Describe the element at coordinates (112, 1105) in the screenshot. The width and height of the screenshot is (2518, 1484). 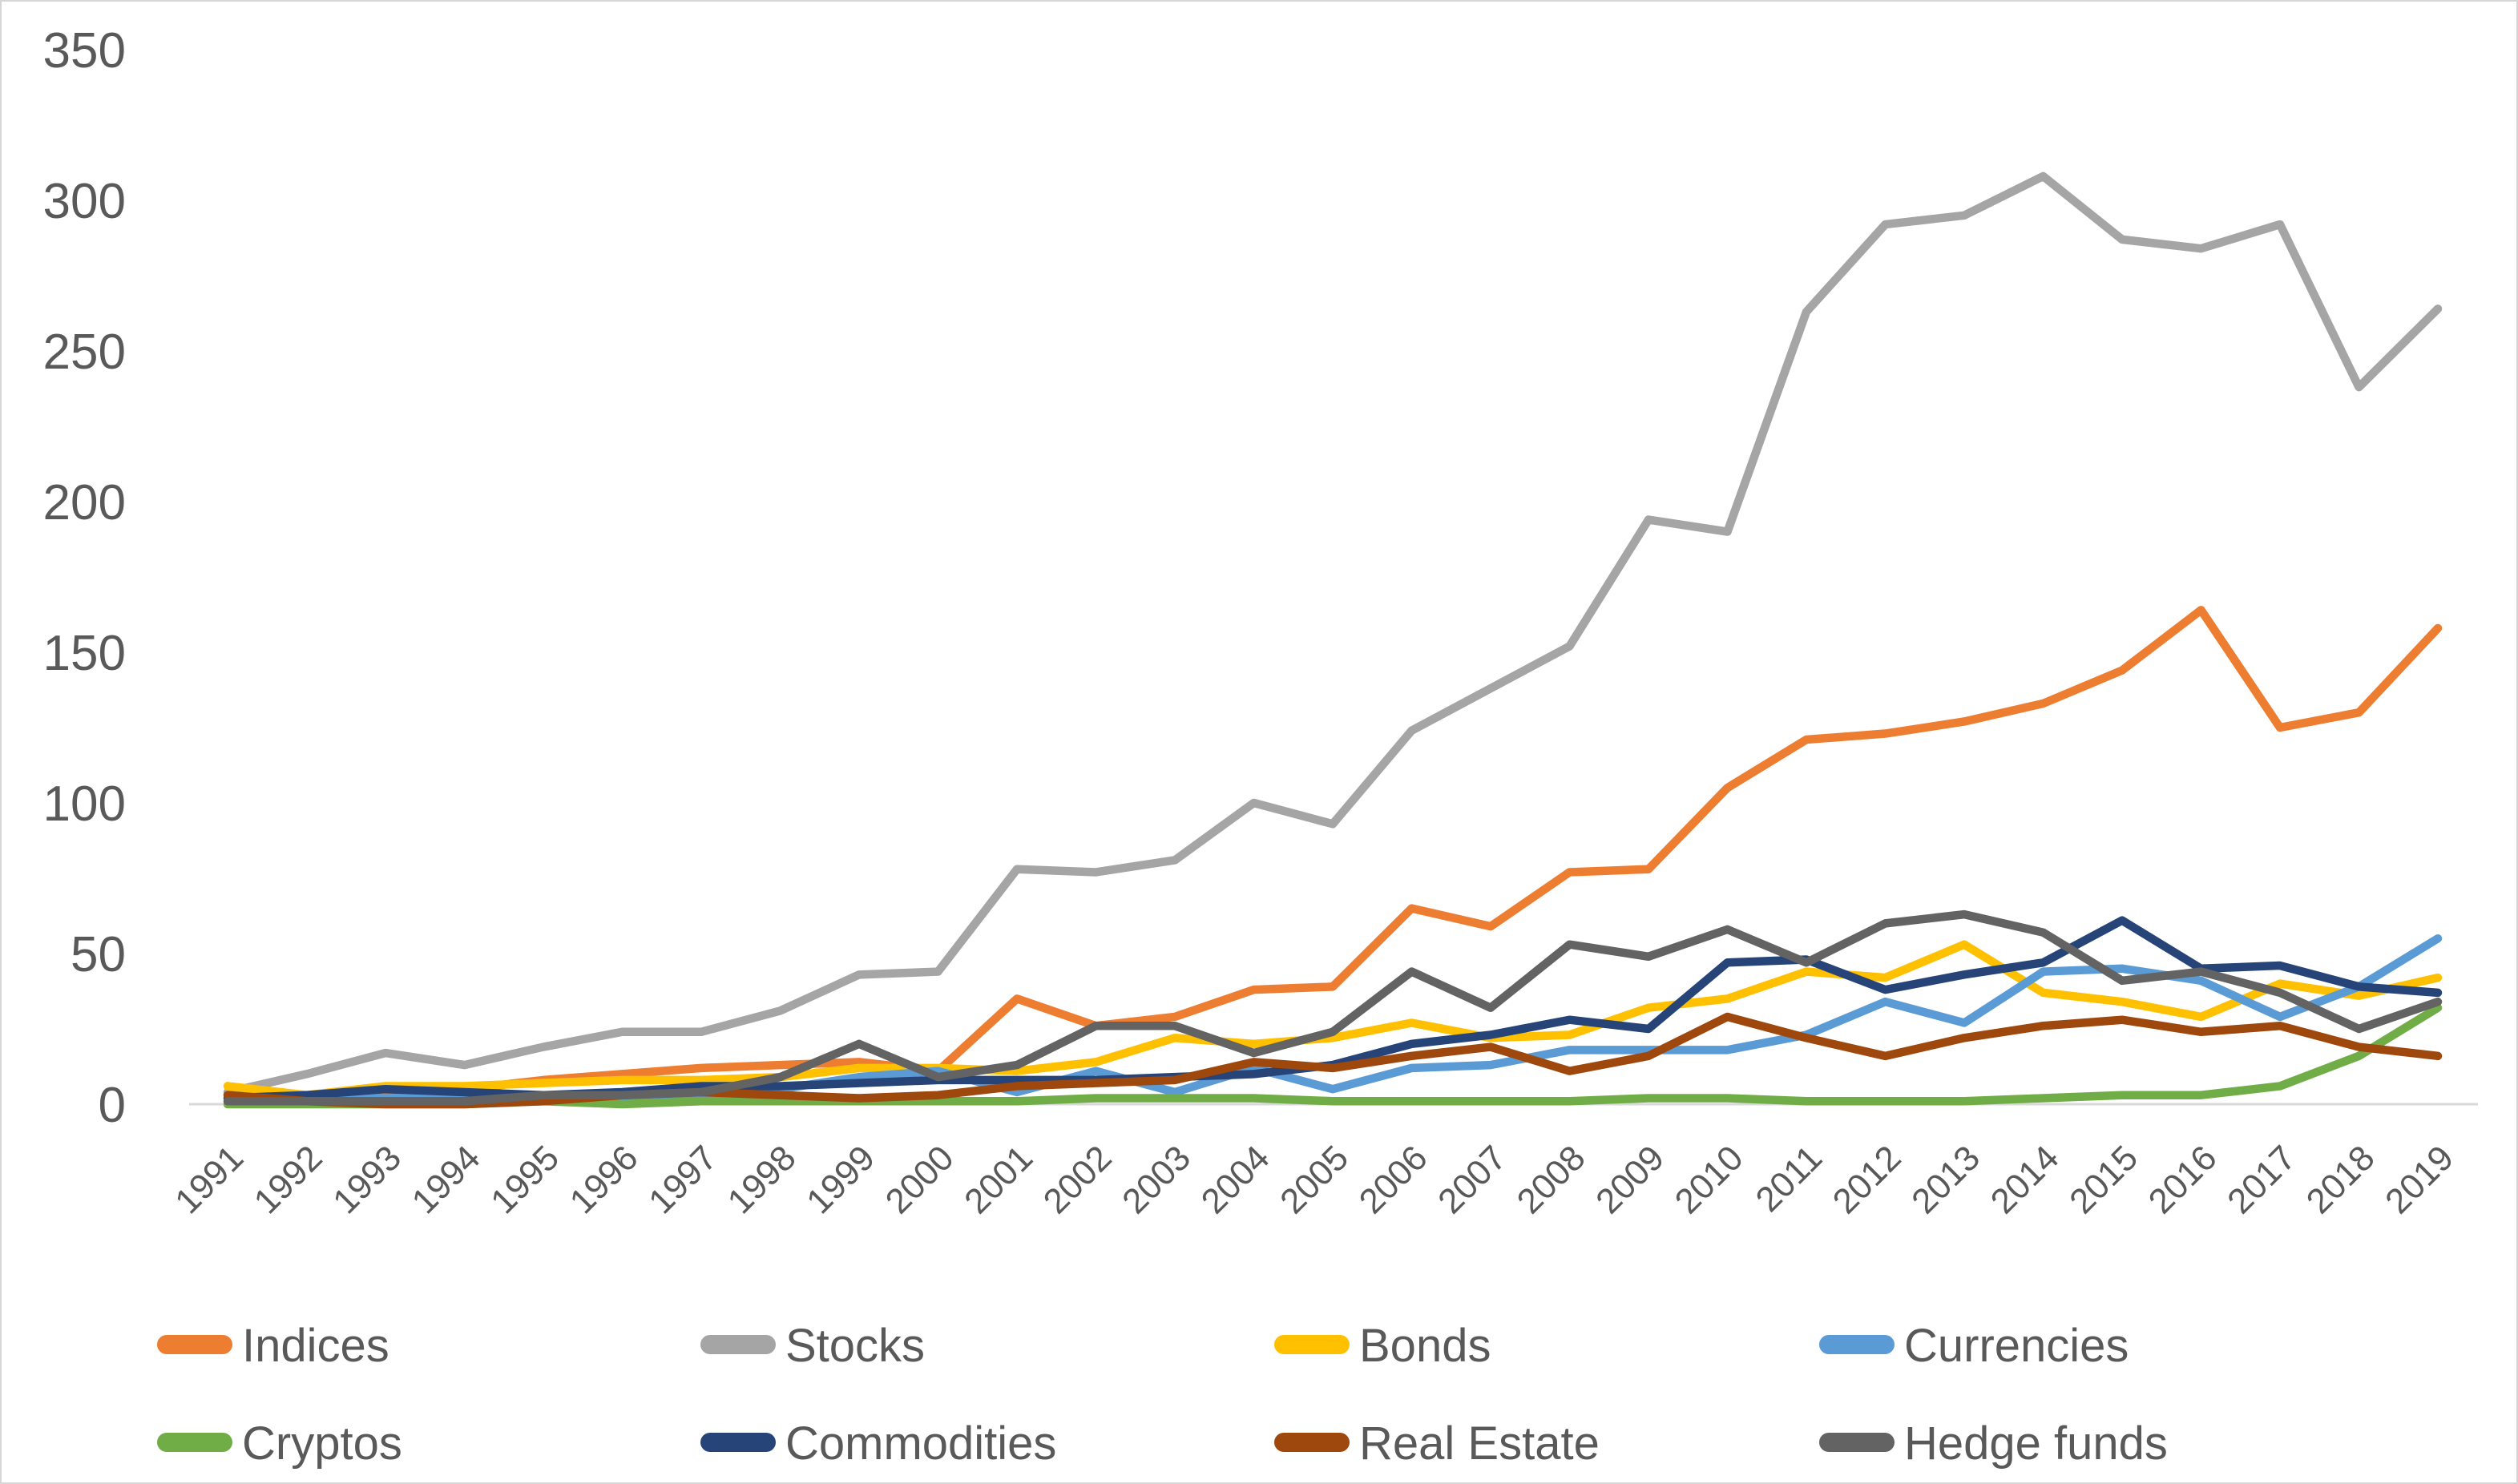
I see `y-tick-label-0: 0` at that location.